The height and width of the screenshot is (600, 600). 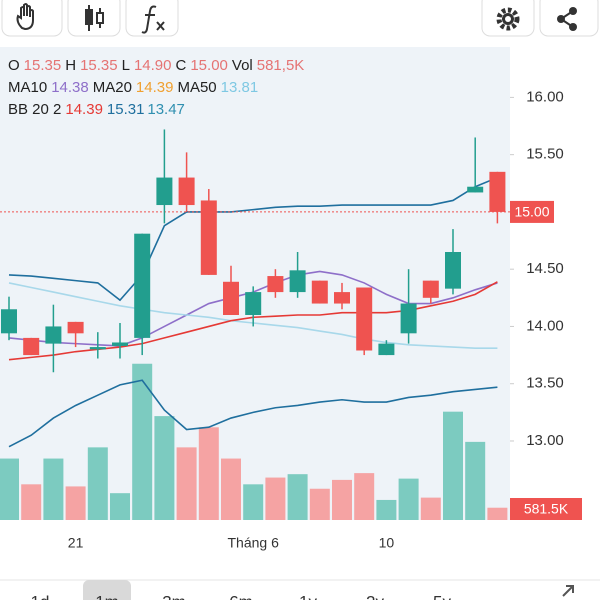 I want to click on hand-icon, so click(x=25, y=17).